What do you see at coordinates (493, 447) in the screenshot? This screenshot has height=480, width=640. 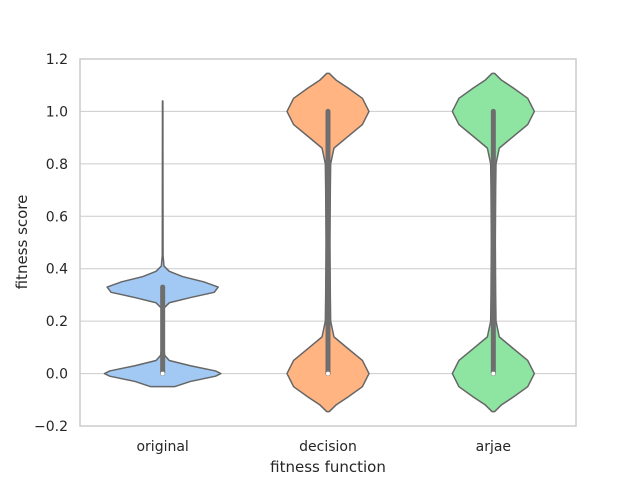 I see `x-tick-label-arjae: arjae` at bounding box center [493, 447].